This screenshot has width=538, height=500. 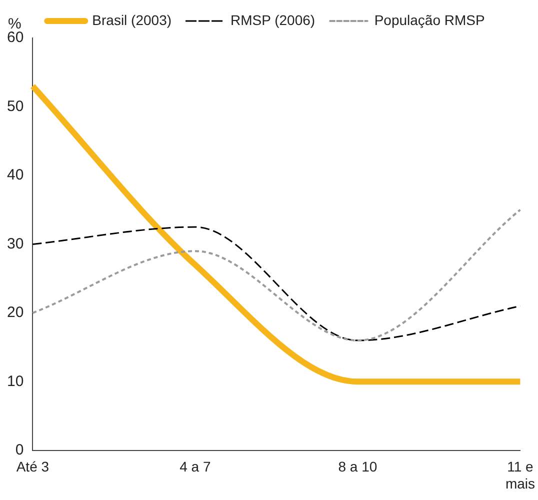 I want to click on legend-label: RMSP (2006), so click(x=273, y=20).